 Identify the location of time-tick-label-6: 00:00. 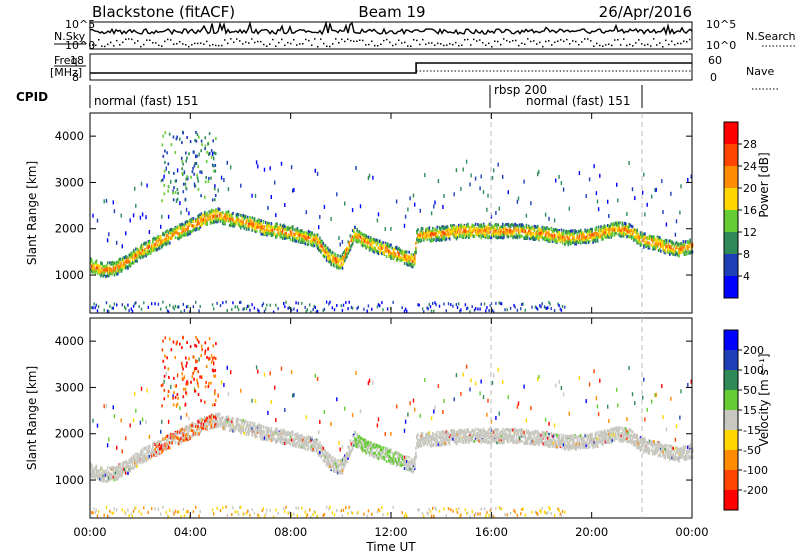
(691, 532).